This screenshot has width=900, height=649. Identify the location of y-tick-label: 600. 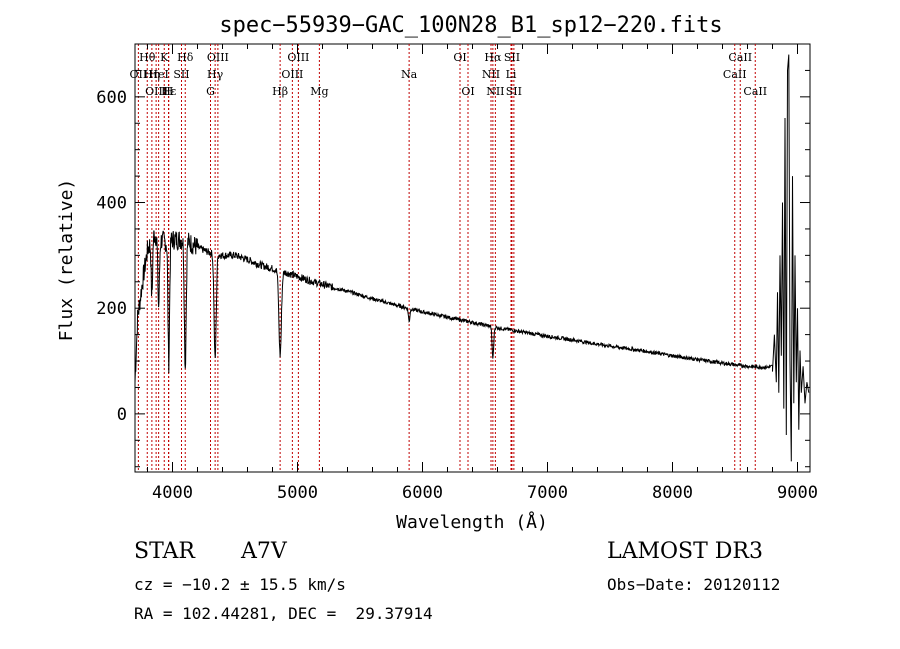
(111, 98).